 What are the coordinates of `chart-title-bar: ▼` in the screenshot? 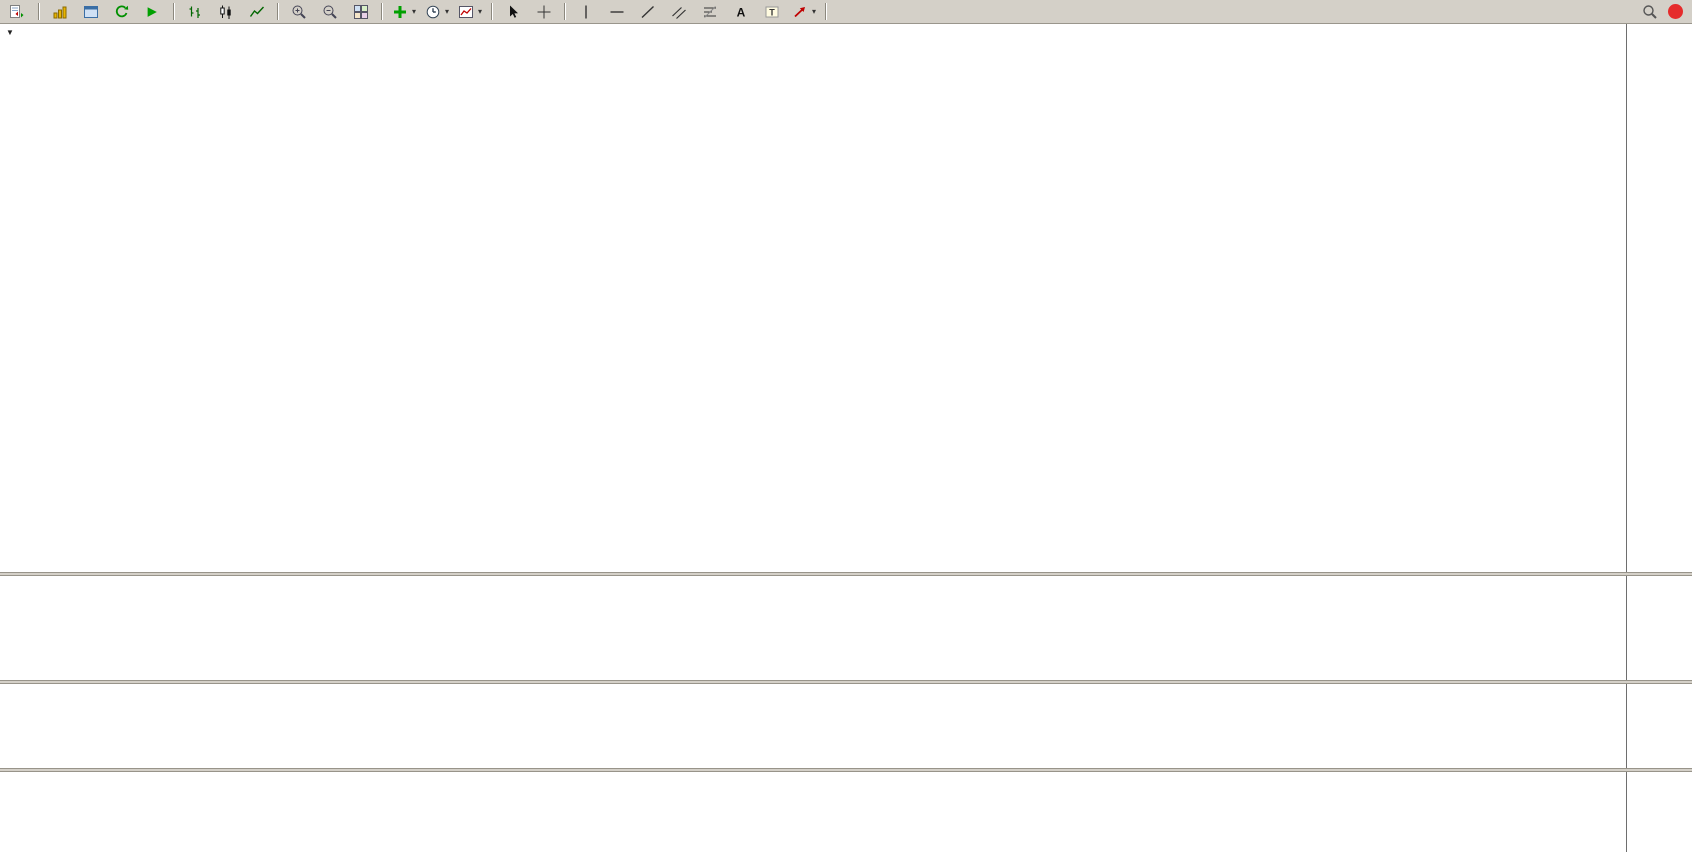 It's located at (17, 32).